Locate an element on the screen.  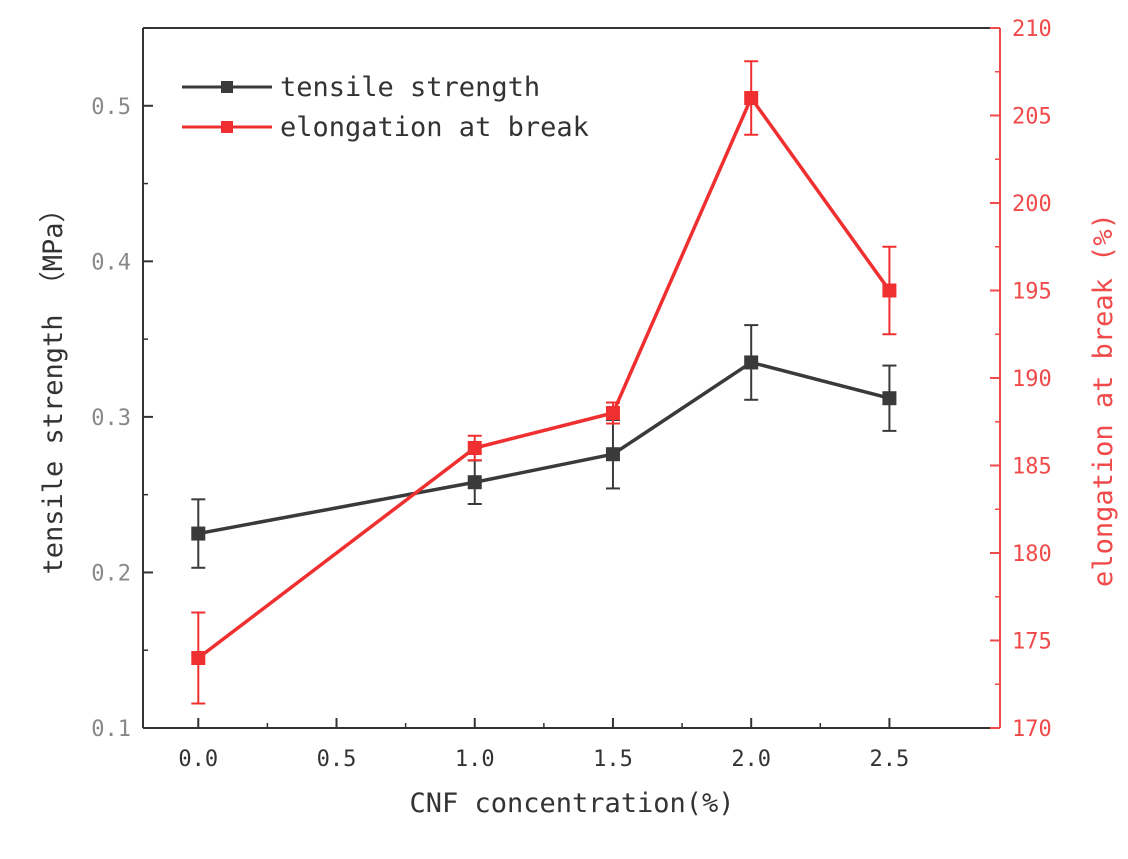
x-tick-label: 2.0 is located at coordinates (751, 759).